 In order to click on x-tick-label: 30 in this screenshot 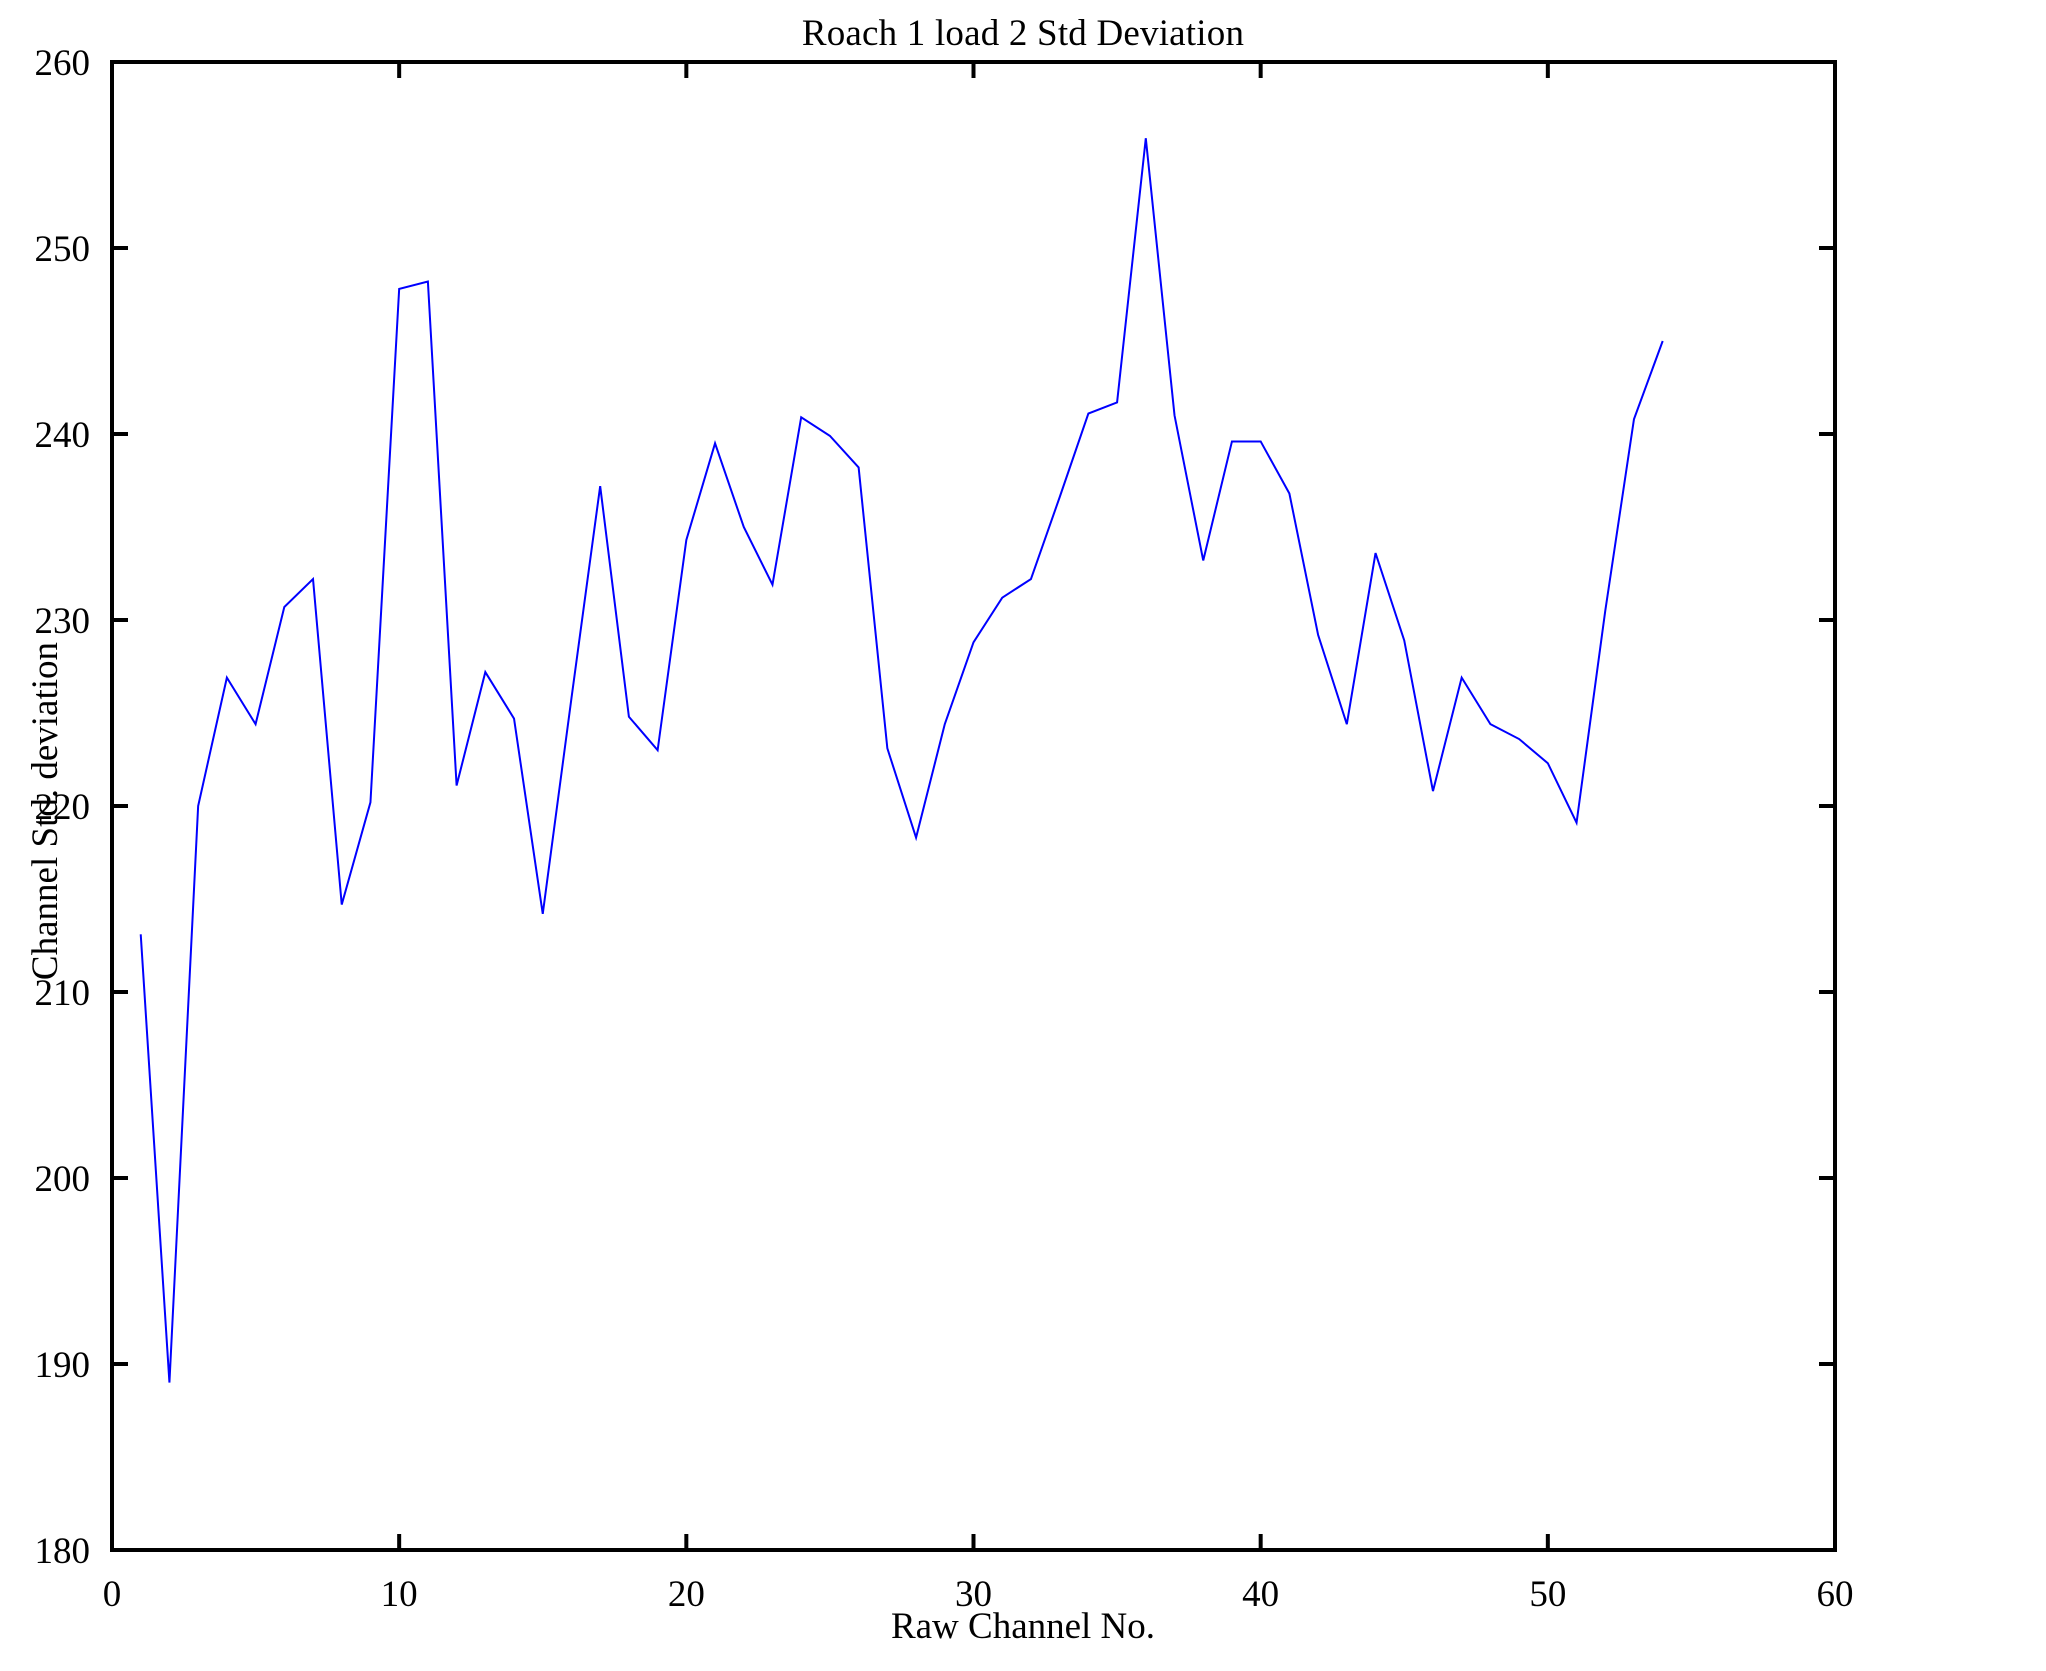, I will do `click(973, 1594)`.